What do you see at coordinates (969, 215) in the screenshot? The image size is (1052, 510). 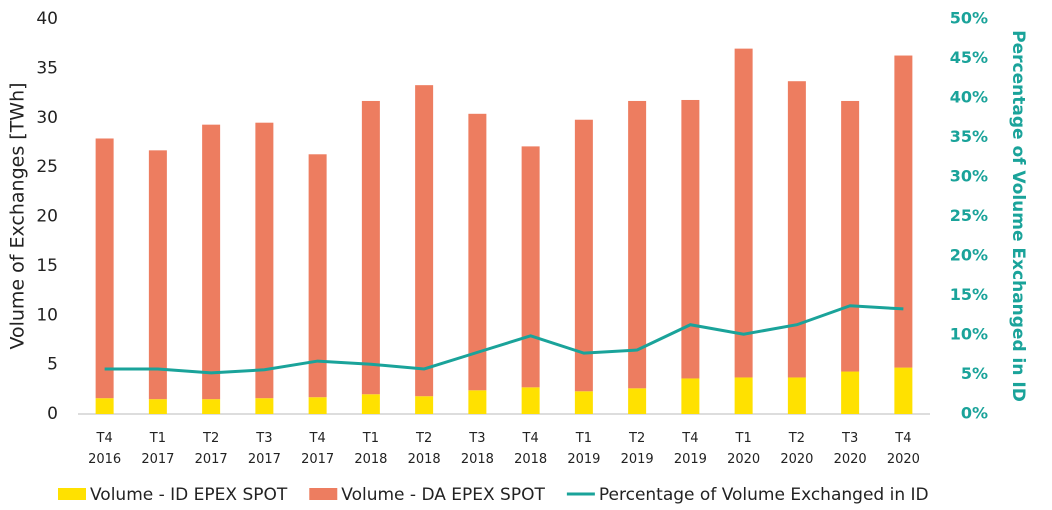 I see `y2-tick-label: 25%` at bounding box center [969, 215].